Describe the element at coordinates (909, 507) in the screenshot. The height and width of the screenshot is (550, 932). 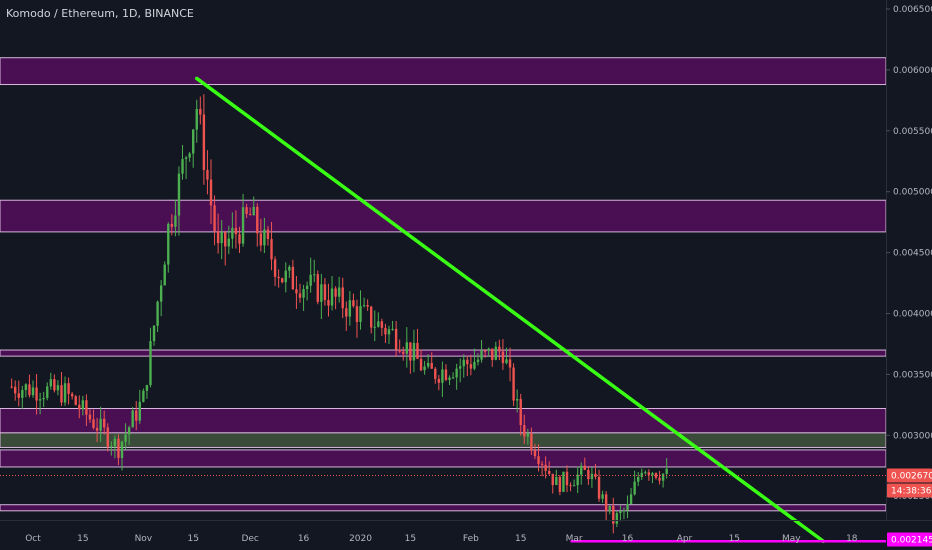
I see `price-badges: 0.002670 14:38:36 0.002145` at that location.